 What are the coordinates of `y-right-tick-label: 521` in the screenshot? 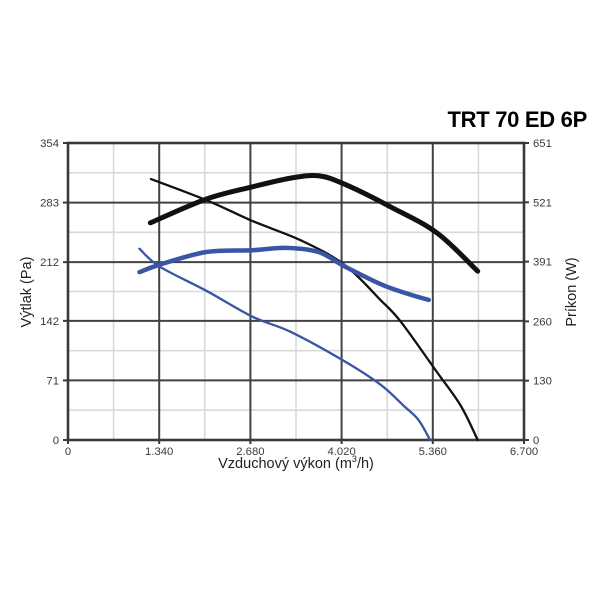 It's located at (542, 203).